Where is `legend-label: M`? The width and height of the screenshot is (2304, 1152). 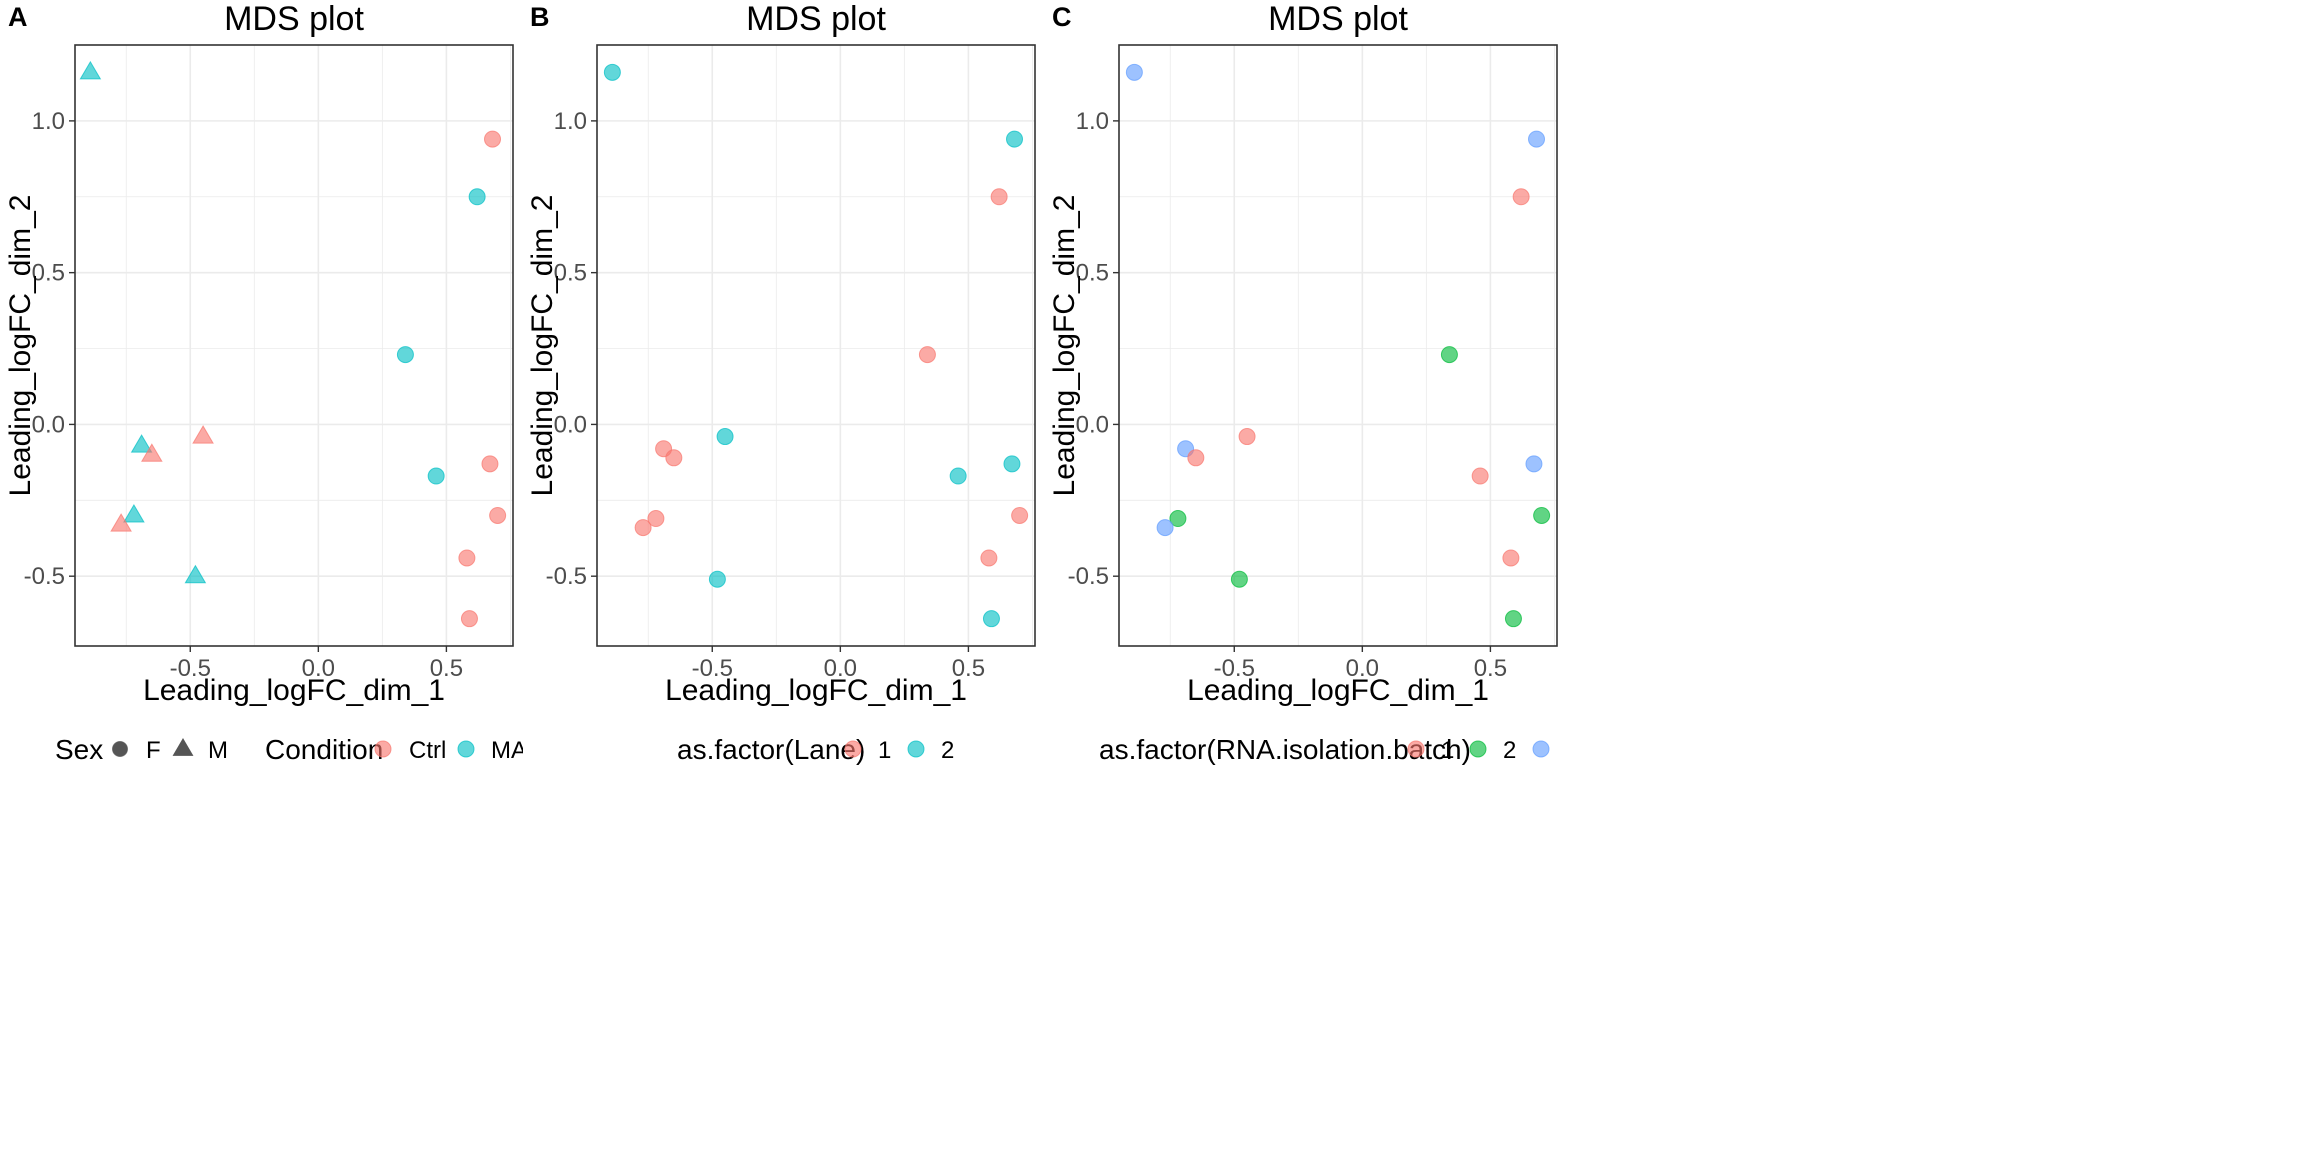 legend-label: M is located at coordinates (218, 750).